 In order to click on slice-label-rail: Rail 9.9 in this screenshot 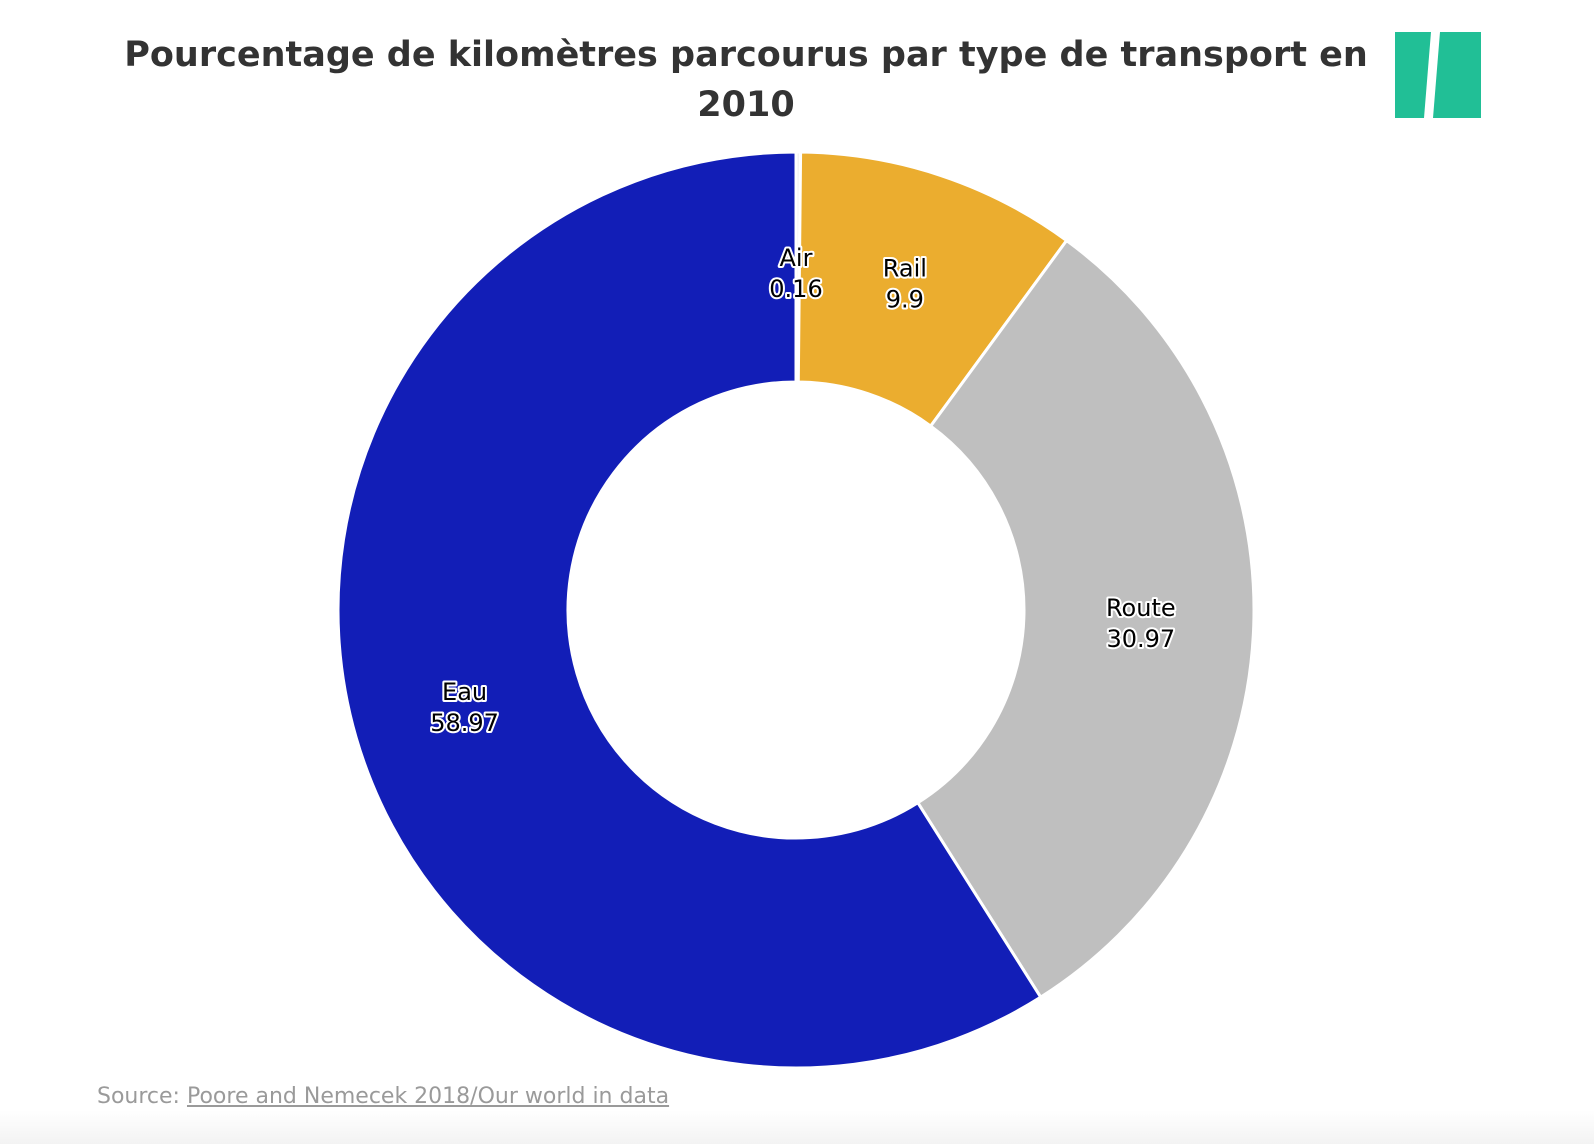, I will do `click(905, 284)`.